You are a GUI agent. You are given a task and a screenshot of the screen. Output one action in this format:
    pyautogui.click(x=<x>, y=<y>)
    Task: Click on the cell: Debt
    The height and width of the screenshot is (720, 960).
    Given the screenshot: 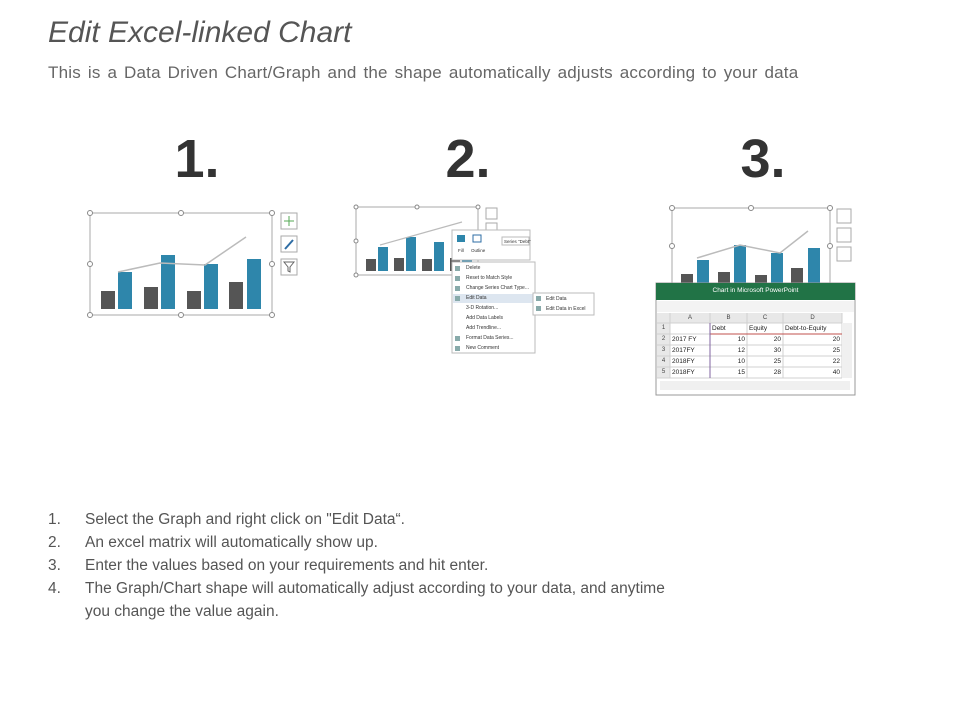 What is the action you would take?
    pyautogui.click(x=719, y=328)
    